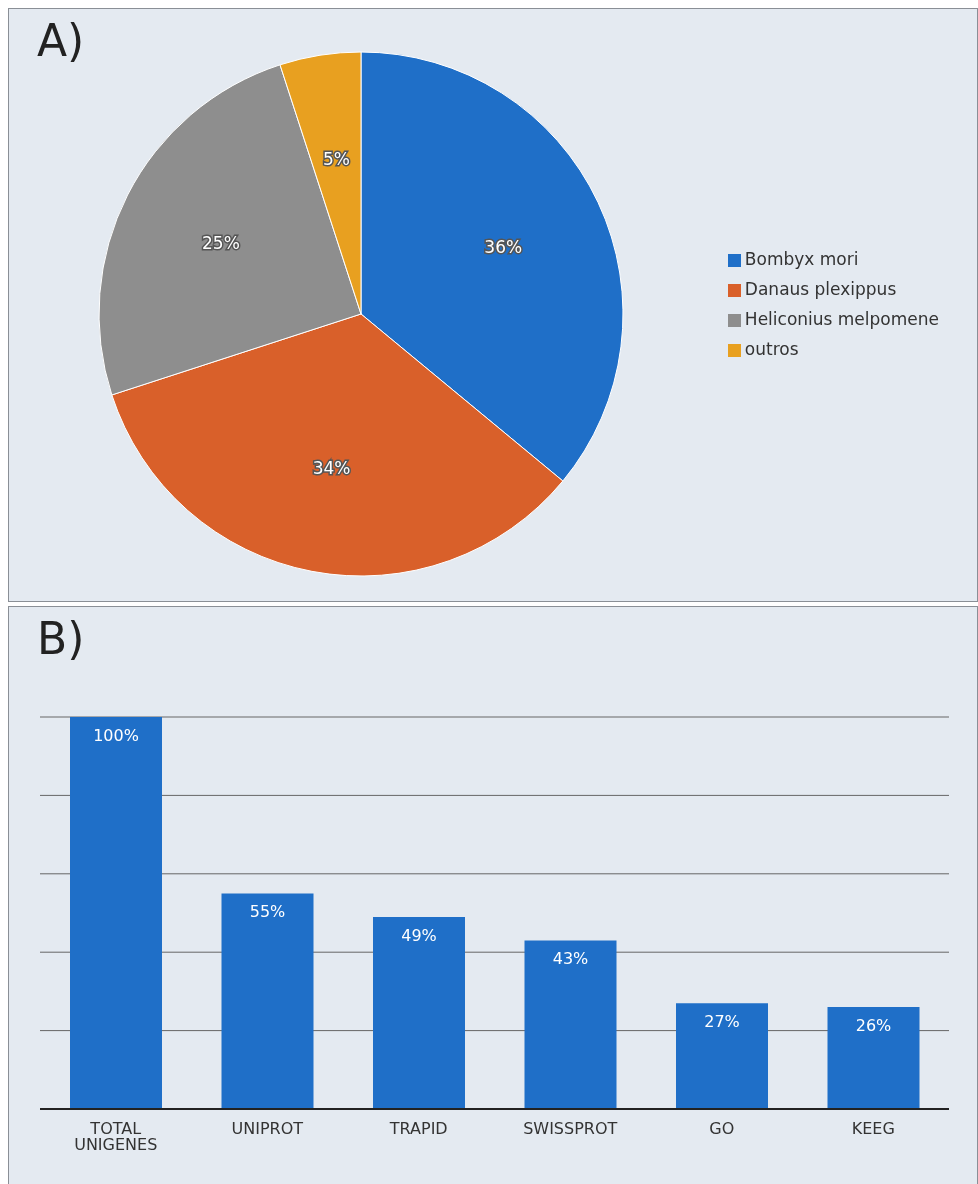 The height and width of the screenshot is (1184, 978). I want to click on data-label: 55%, so click(267, 912).